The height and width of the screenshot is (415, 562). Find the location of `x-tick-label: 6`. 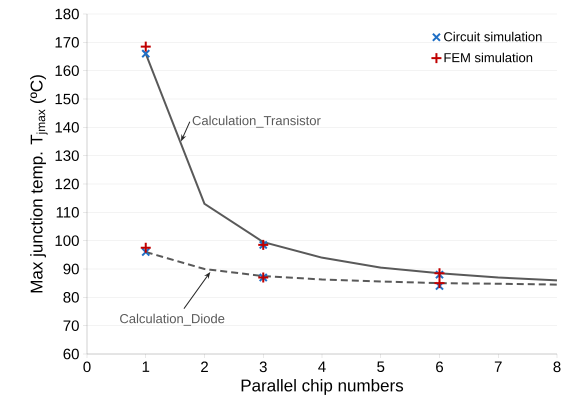

x-tick-label: 6 is located at coordinates (440, 367).